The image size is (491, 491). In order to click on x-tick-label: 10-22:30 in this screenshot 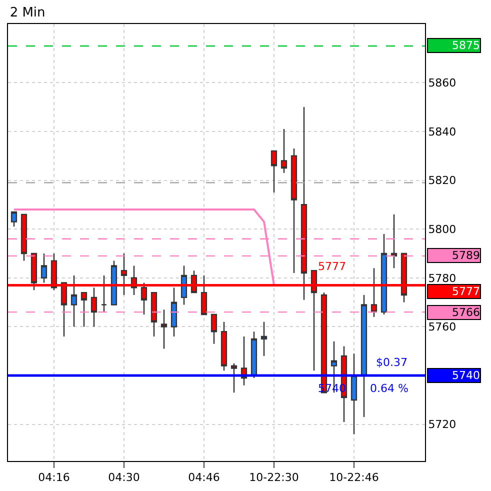, I will do `click(274, 477)`.